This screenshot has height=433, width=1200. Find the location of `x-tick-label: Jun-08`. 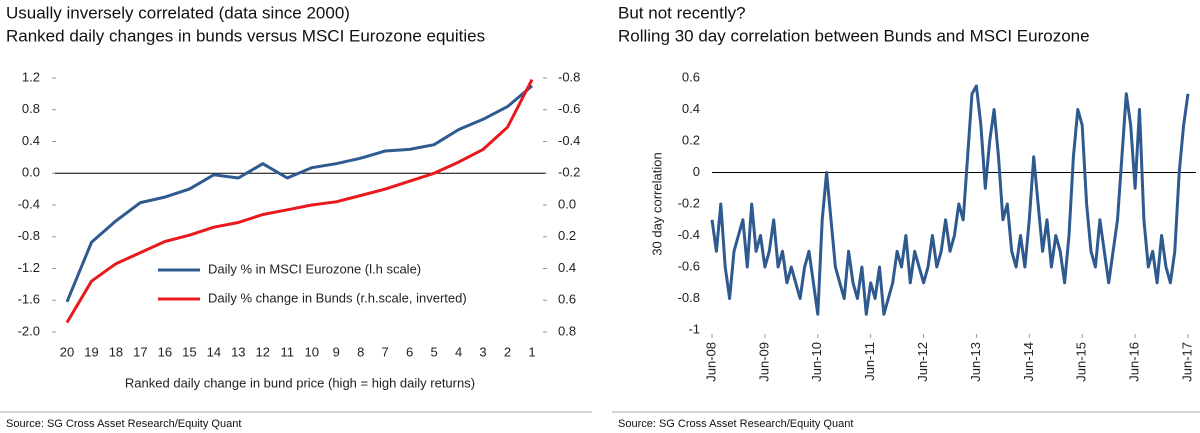

x-tick-label: Jun-08 is located at coordinates (710, 362).